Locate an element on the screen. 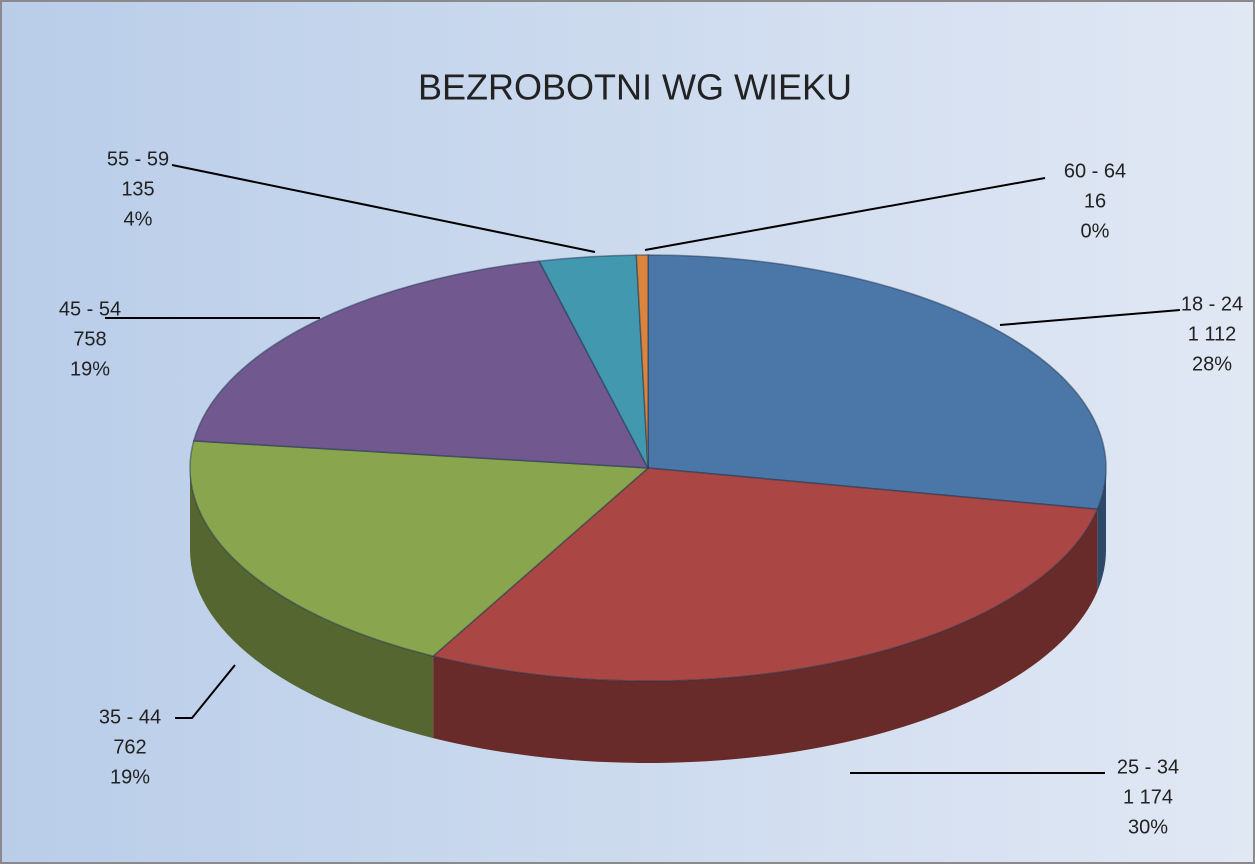  label-value: 1 112 is located at coordinates (1212, 334).